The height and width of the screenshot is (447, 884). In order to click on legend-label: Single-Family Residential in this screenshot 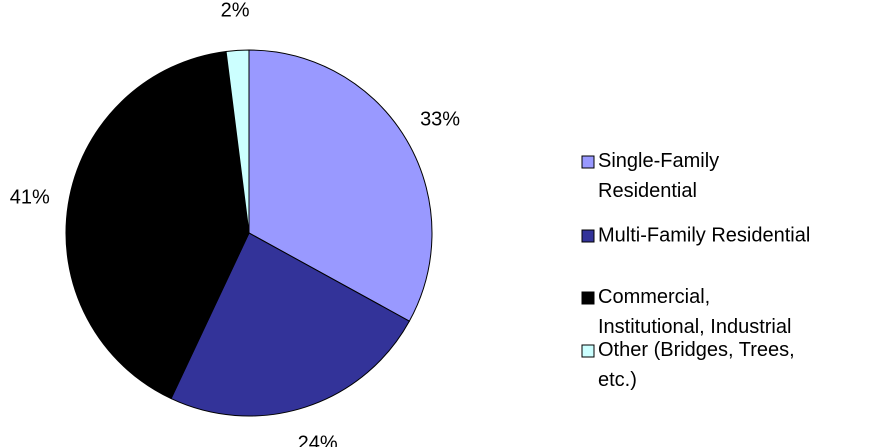, I will do `click(658, 176)`.